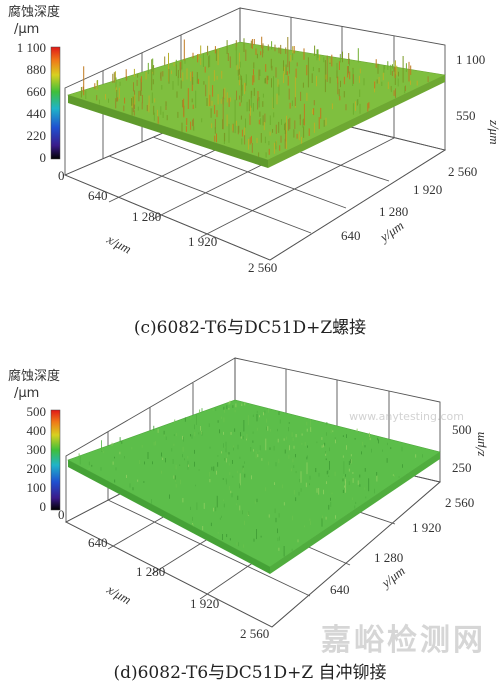  Describe the element at coordinates (254, 633) in the screenshot. I see `x-tick-d-4: 2 560` at that location.